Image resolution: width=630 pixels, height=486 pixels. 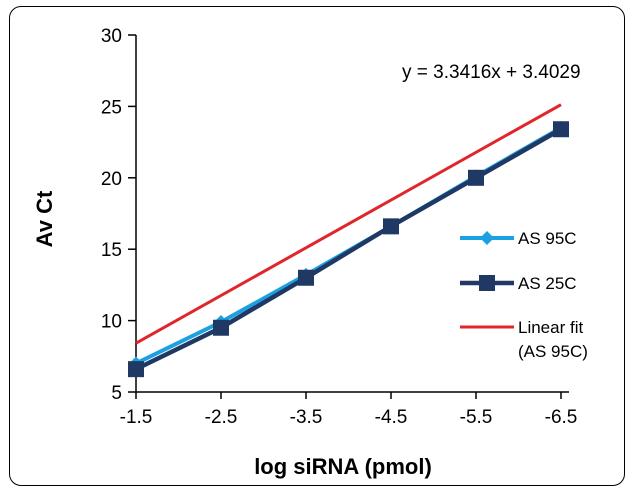 What do you see at coordinates (491, 72) in the screenshot?
I see `fit-equation: y = 3.3416x + 3.4029` at bounding box center [491, 72].